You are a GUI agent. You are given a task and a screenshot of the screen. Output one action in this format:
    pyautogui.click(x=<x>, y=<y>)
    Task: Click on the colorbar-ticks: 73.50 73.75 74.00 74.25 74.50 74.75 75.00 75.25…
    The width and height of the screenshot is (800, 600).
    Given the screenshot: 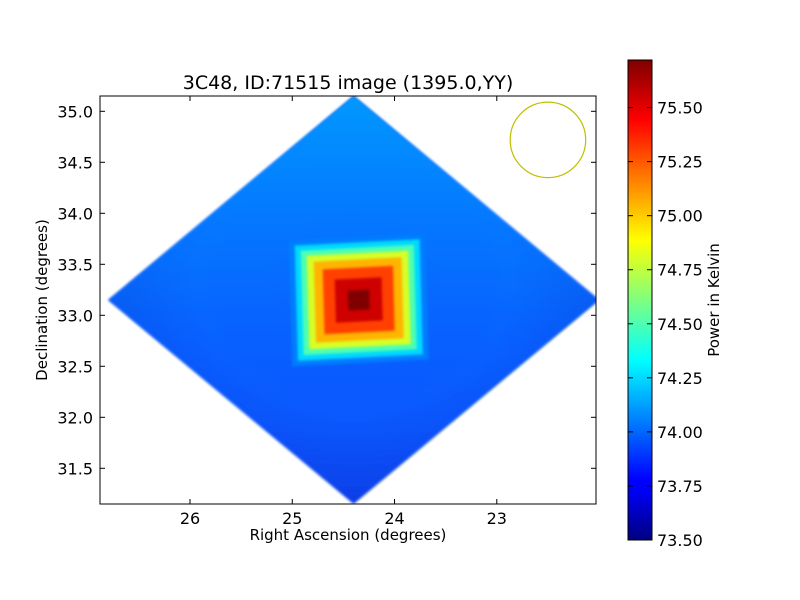 What is the action you would take?
    pyautogui.click(x=665, y=324)
    